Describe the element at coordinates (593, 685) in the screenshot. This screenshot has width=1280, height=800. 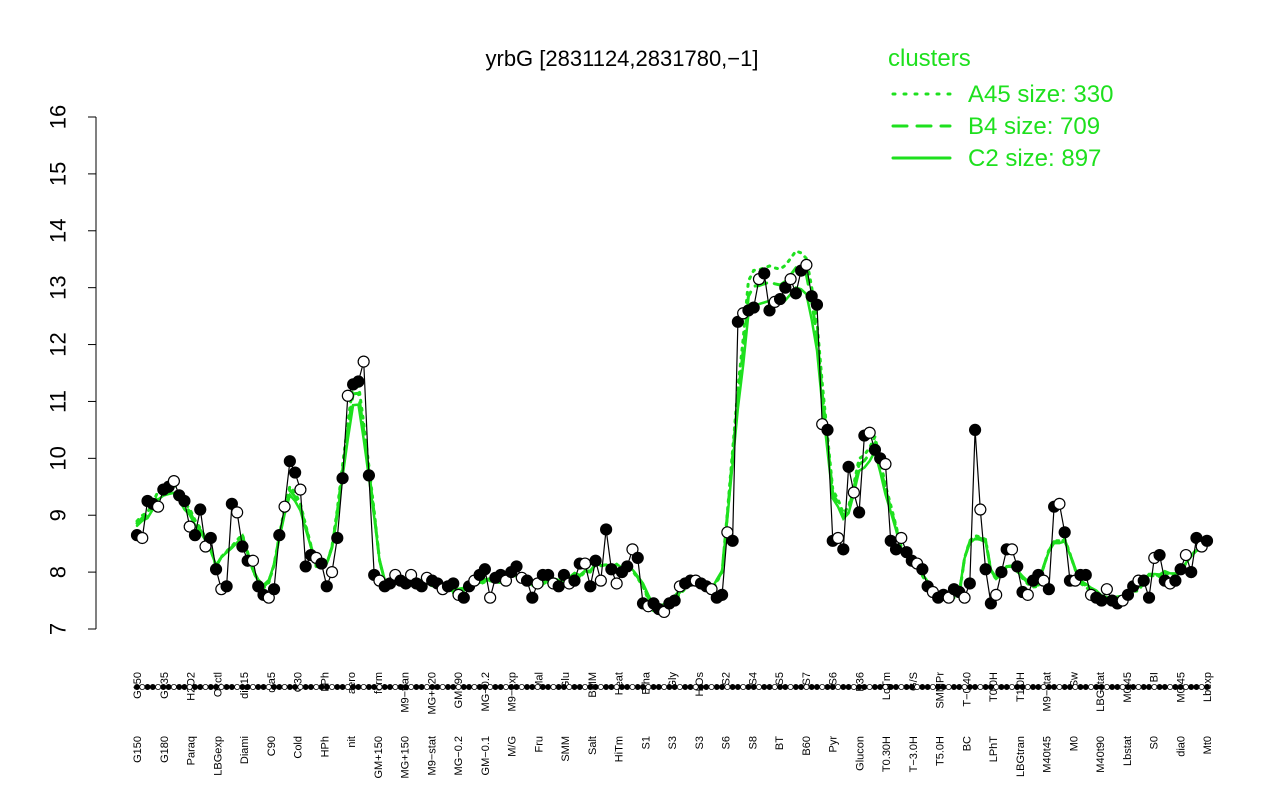
I see `x-tick-label: BMM` at that location.